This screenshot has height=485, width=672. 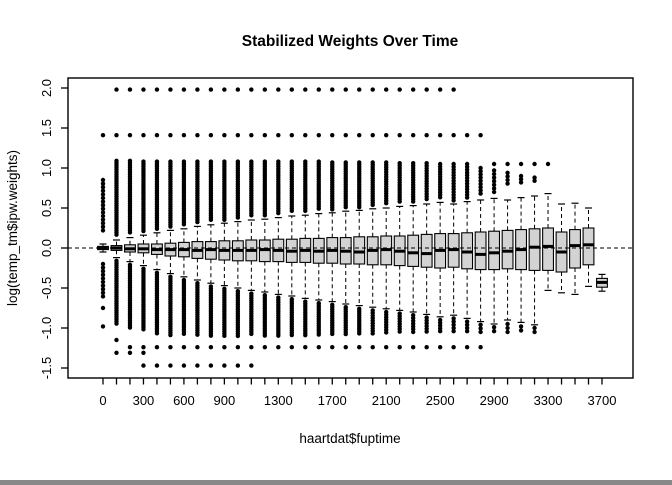 What do you see at coordinates (349, 438) in the screenshot?
I see `x-axis-label: haartdat$fuptime` at bounding box center [349, 438].